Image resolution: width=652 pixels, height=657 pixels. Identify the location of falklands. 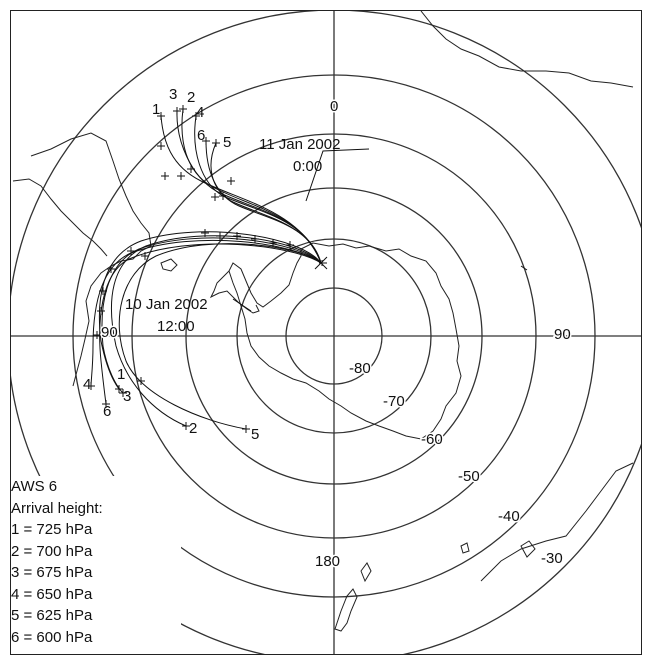
(169, 265).